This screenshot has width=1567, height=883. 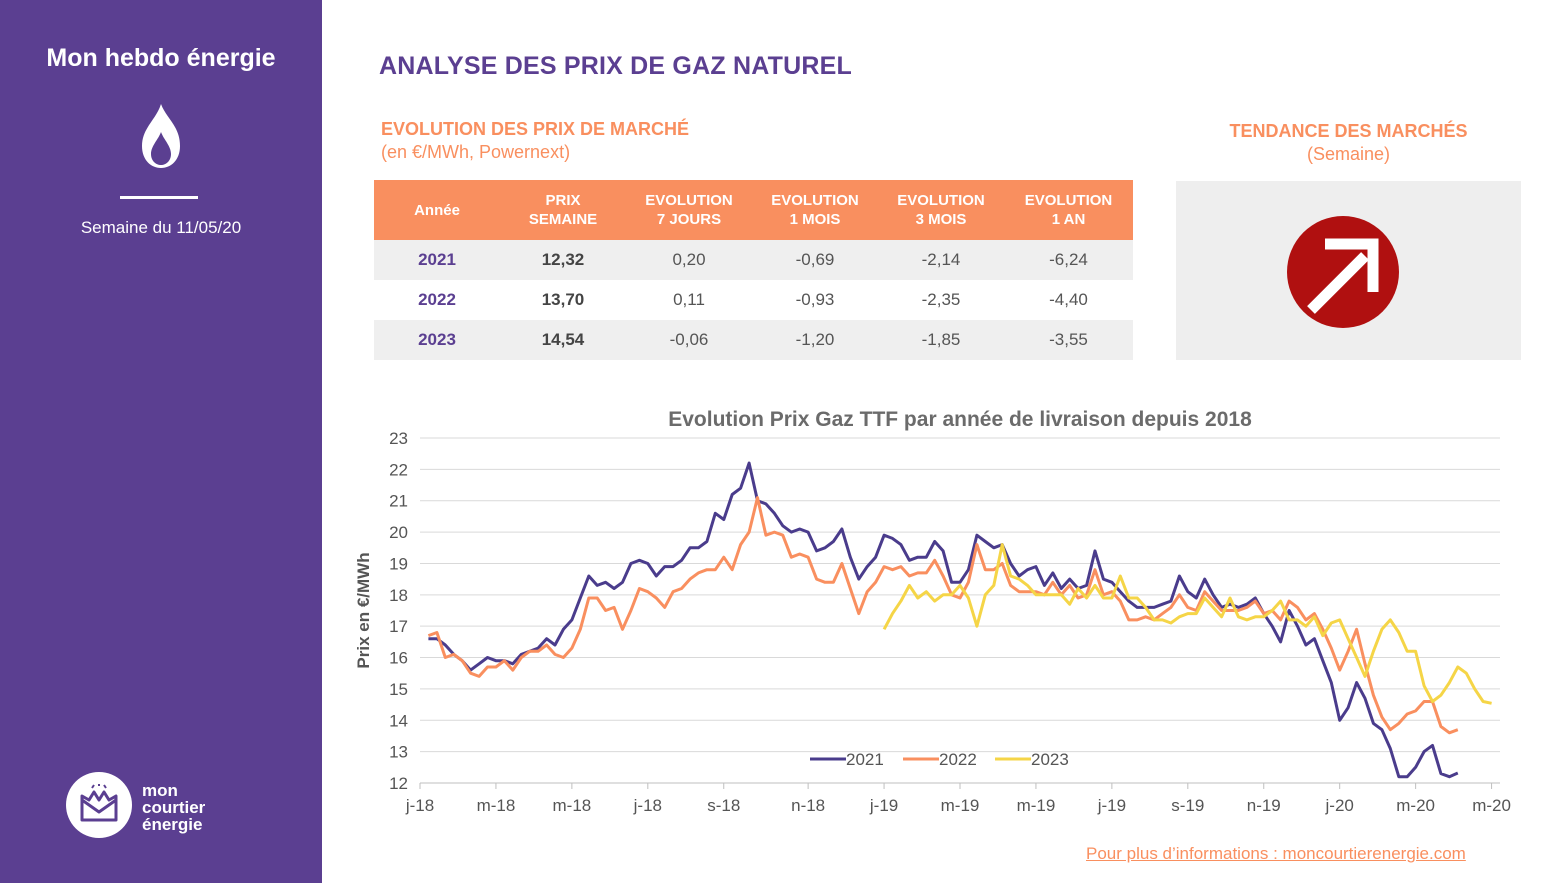 I want to click on logo-line: courtier, so click(x=174, y=807).